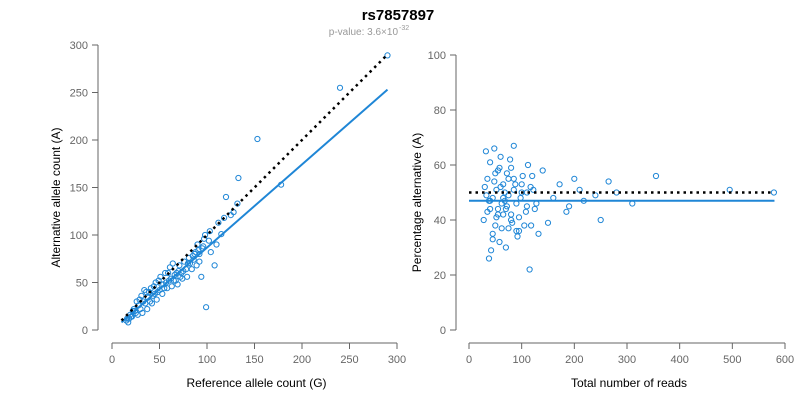 The height and width of the screenshot is (400, 800). What do you see at coordinates (404, 28) in the screenshot?
I see `pvalue-exponent: -32` at bounding box center [404, 28].